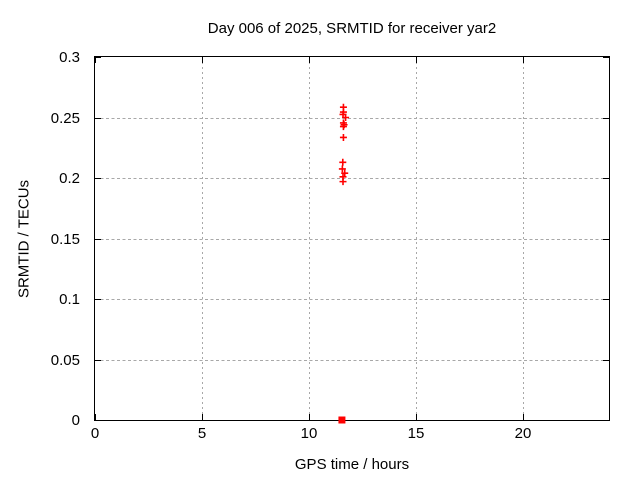 This screenshot has height=480, width=640. Describe the element at coordinates (69, 178) in the screenshot. I see `y-tick-label: 0.2` at that location.